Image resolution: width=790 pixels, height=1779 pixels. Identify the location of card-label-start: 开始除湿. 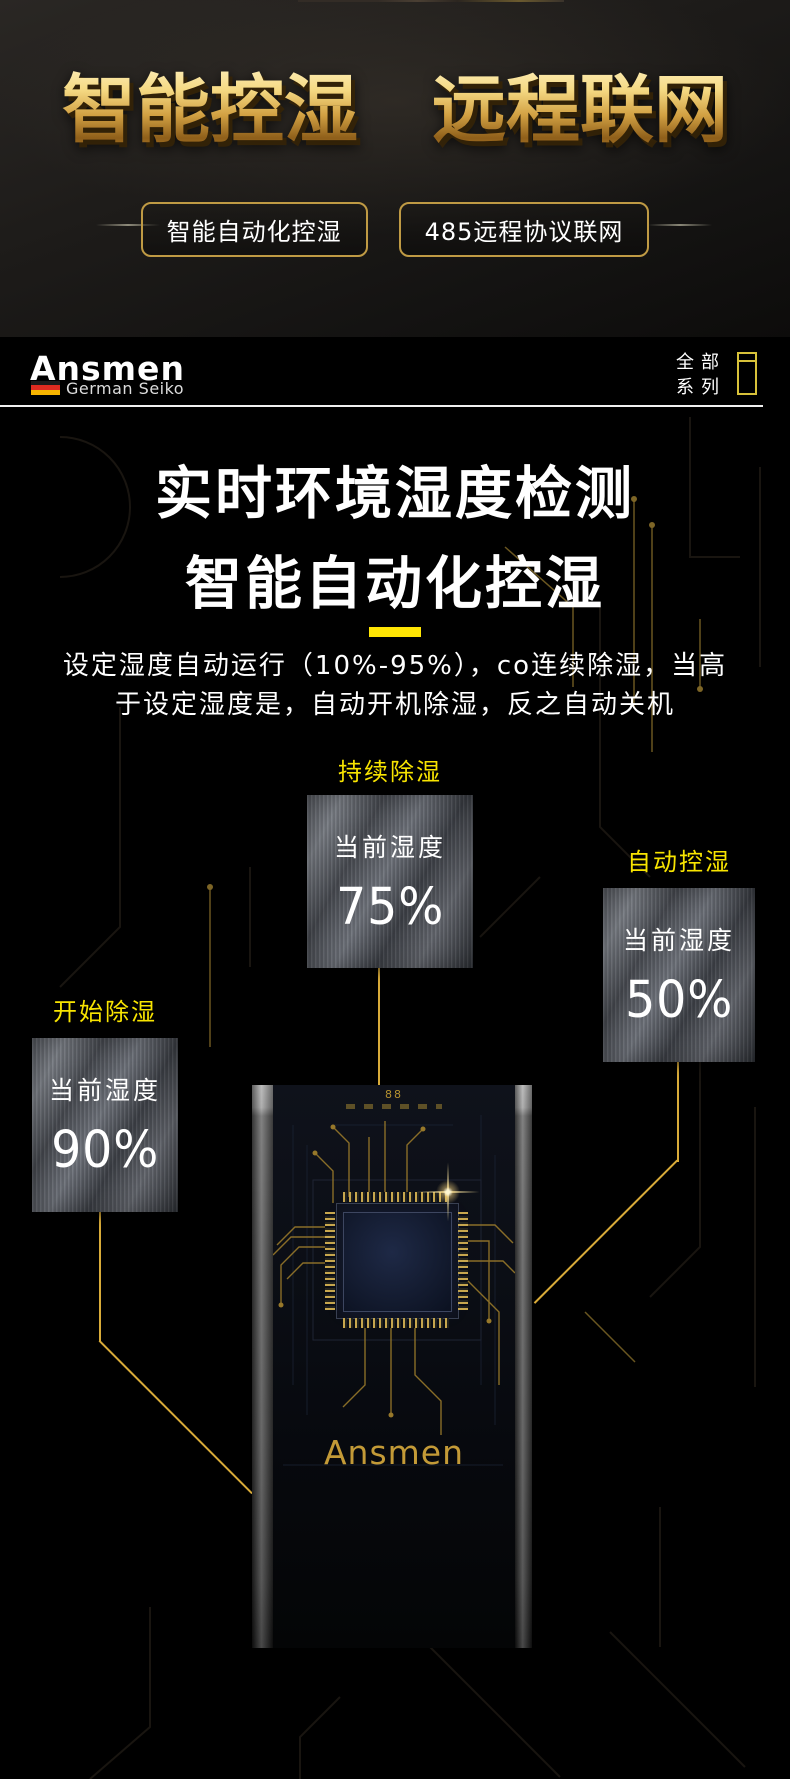
(105, 1012).